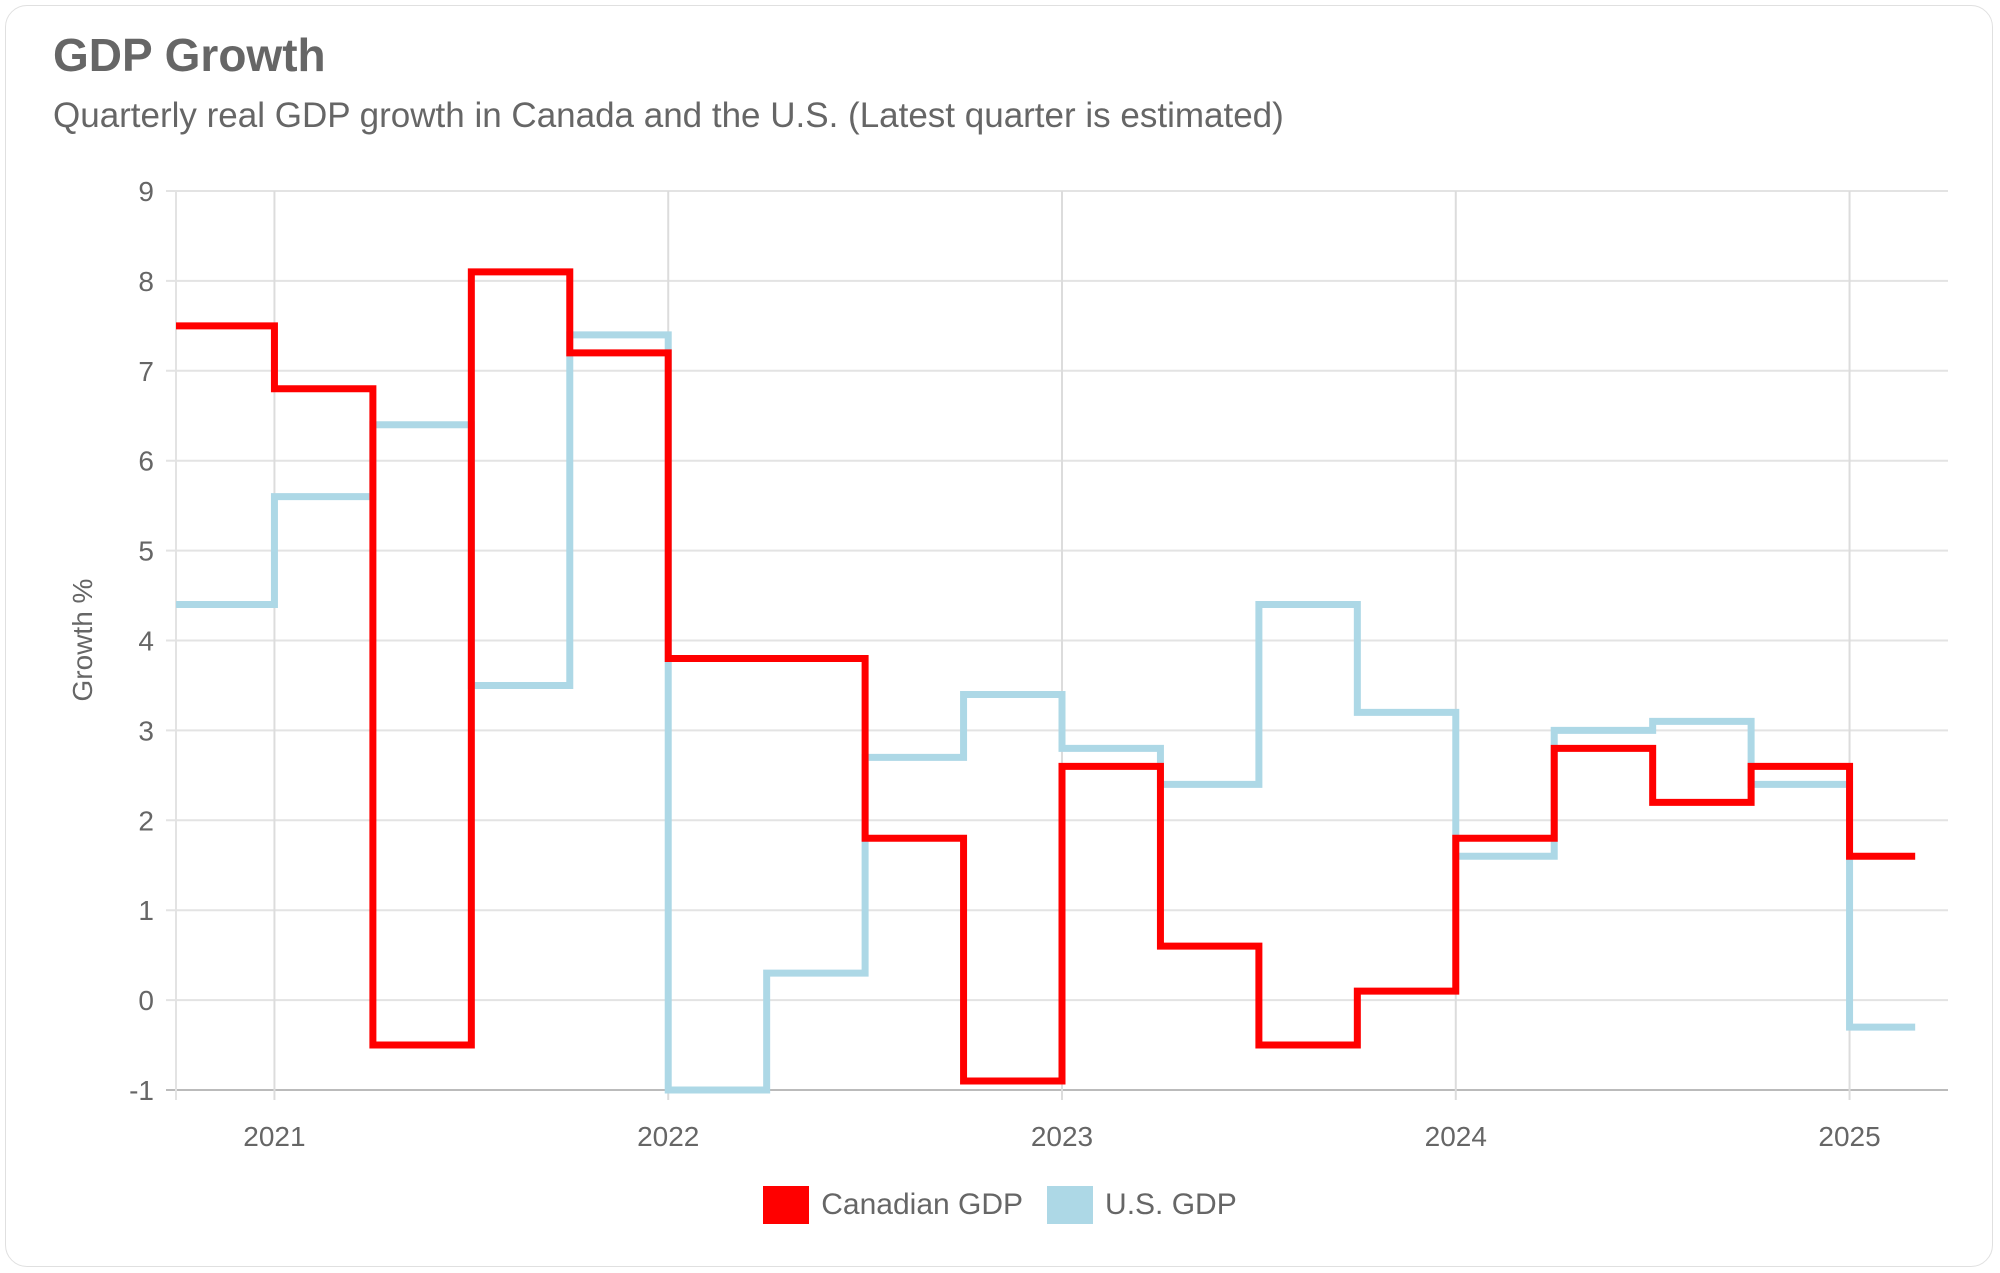 The image size is (2000, 1273). Describe the element at coordinates (189, 55) in the screenshot. I see `chart-title: GDP Growth` at that location.